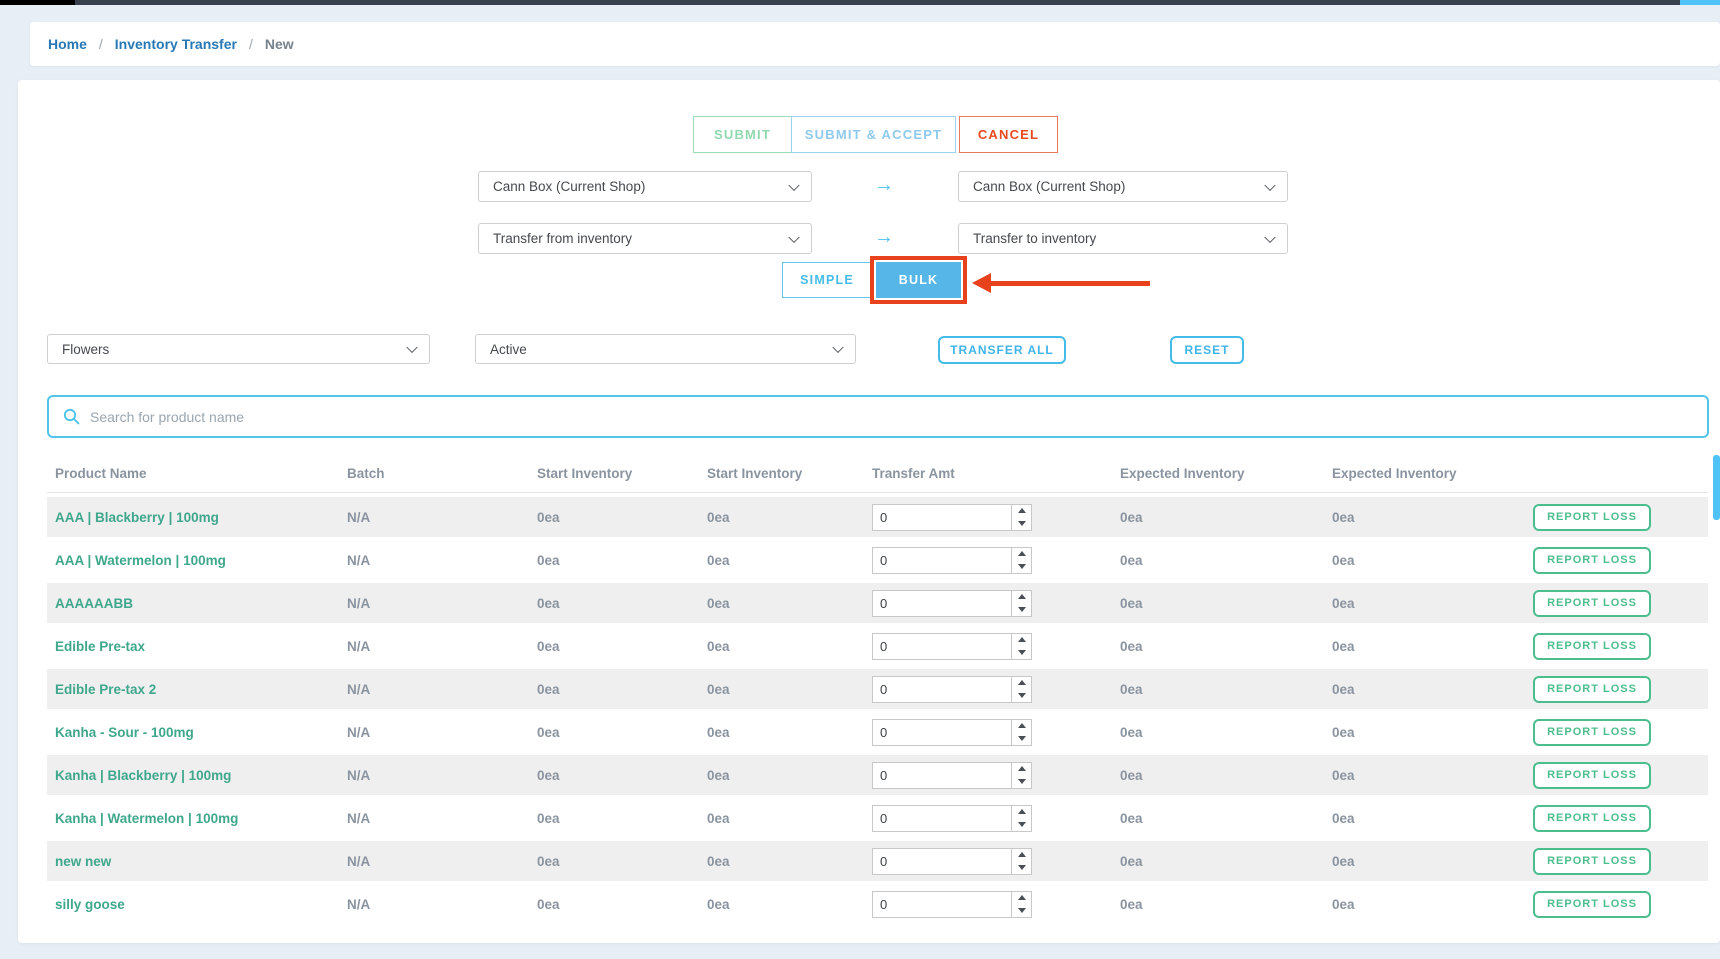 The image size is (1720, 959). Describe the element at coordinates (569, 186) in the screenshot. I see `from-shop-value: Cann Box (Current Shop)` at that location.